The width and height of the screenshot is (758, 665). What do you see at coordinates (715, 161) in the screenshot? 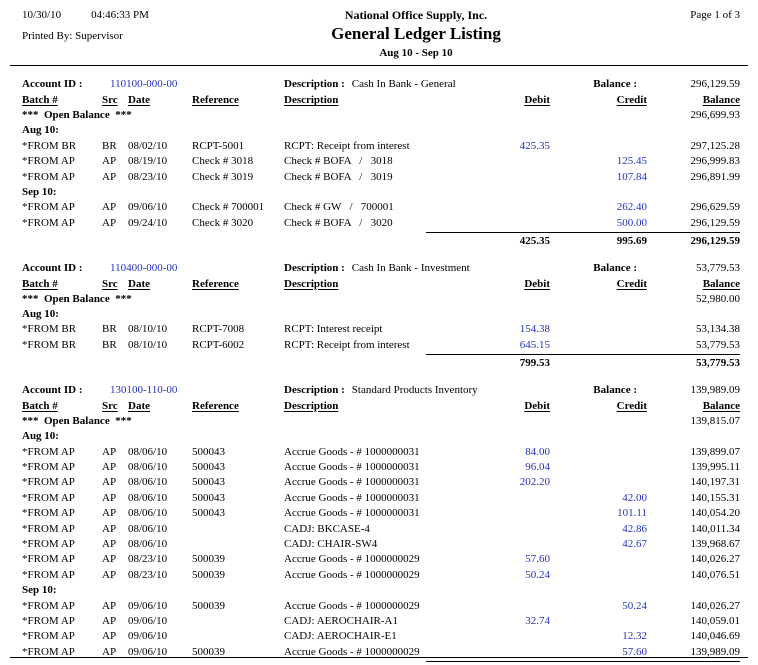
I see `balance-cell: 296,999.83` at bounding box center [715, 161].